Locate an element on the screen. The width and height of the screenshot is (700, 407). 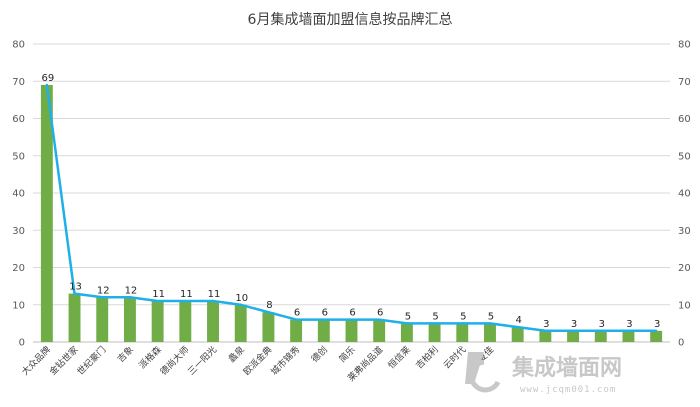
x-category-label: 吉象 is located at coordinates (125, 354).